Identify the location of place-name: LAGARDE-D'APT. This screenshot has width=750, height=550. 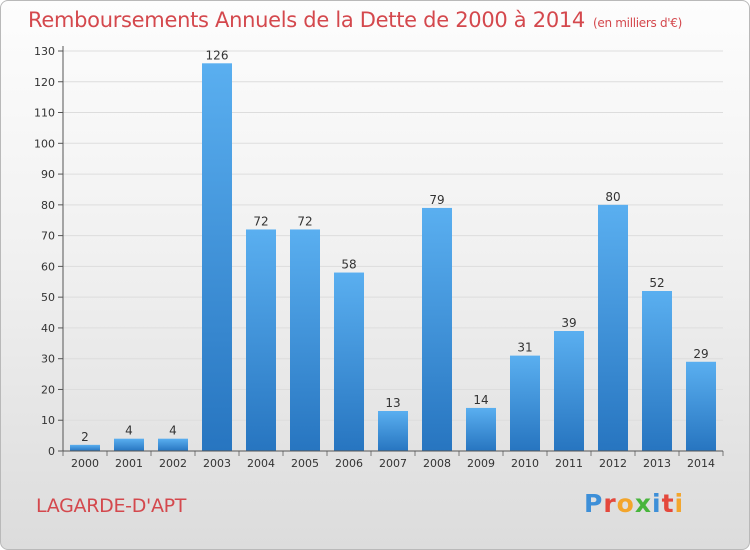
(111, 506).